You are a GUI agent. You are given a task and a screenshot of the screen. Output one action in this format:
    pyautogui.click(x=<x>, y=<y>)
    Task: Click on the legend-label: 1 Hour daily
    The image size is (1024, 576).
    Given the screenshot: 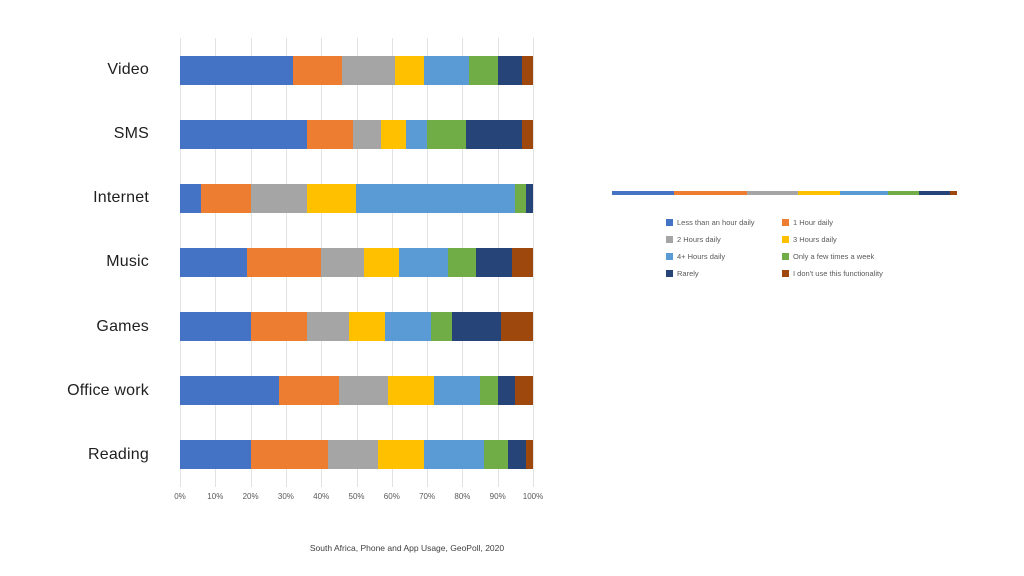 What is the action you would take?
    pyautogui.click(x=813, y=222)
    